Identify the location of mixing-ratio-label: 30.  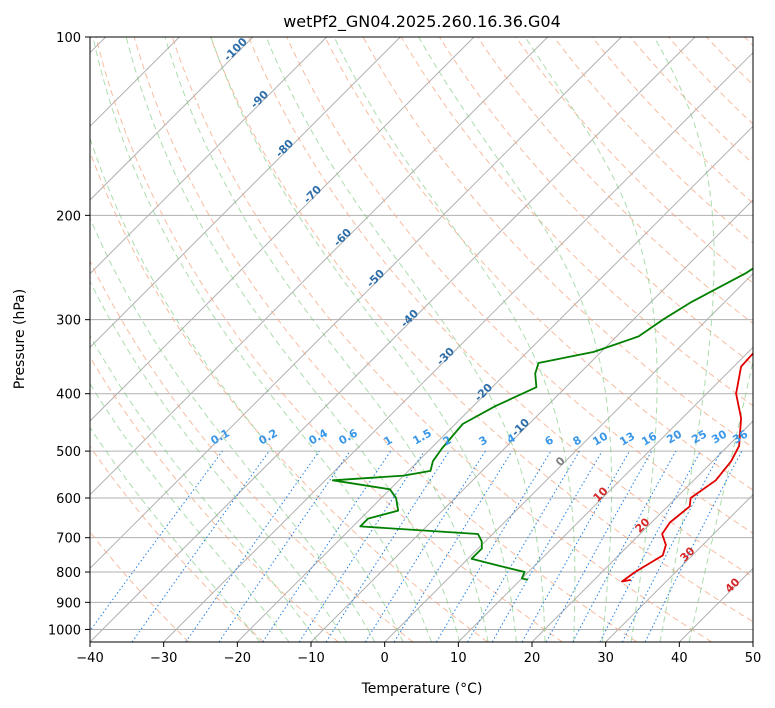
(719, 436).